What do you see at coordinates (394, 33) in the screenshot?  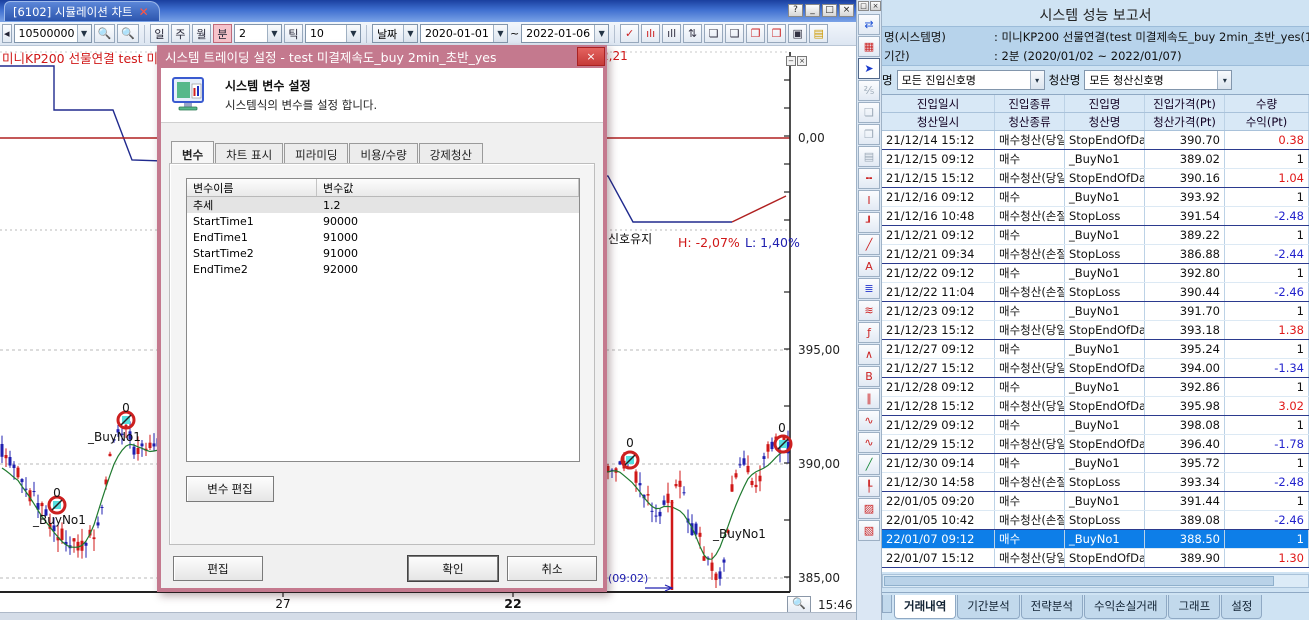 I see `date-mode-combo: 날짜 ▼` at bounding box center [394, 33].